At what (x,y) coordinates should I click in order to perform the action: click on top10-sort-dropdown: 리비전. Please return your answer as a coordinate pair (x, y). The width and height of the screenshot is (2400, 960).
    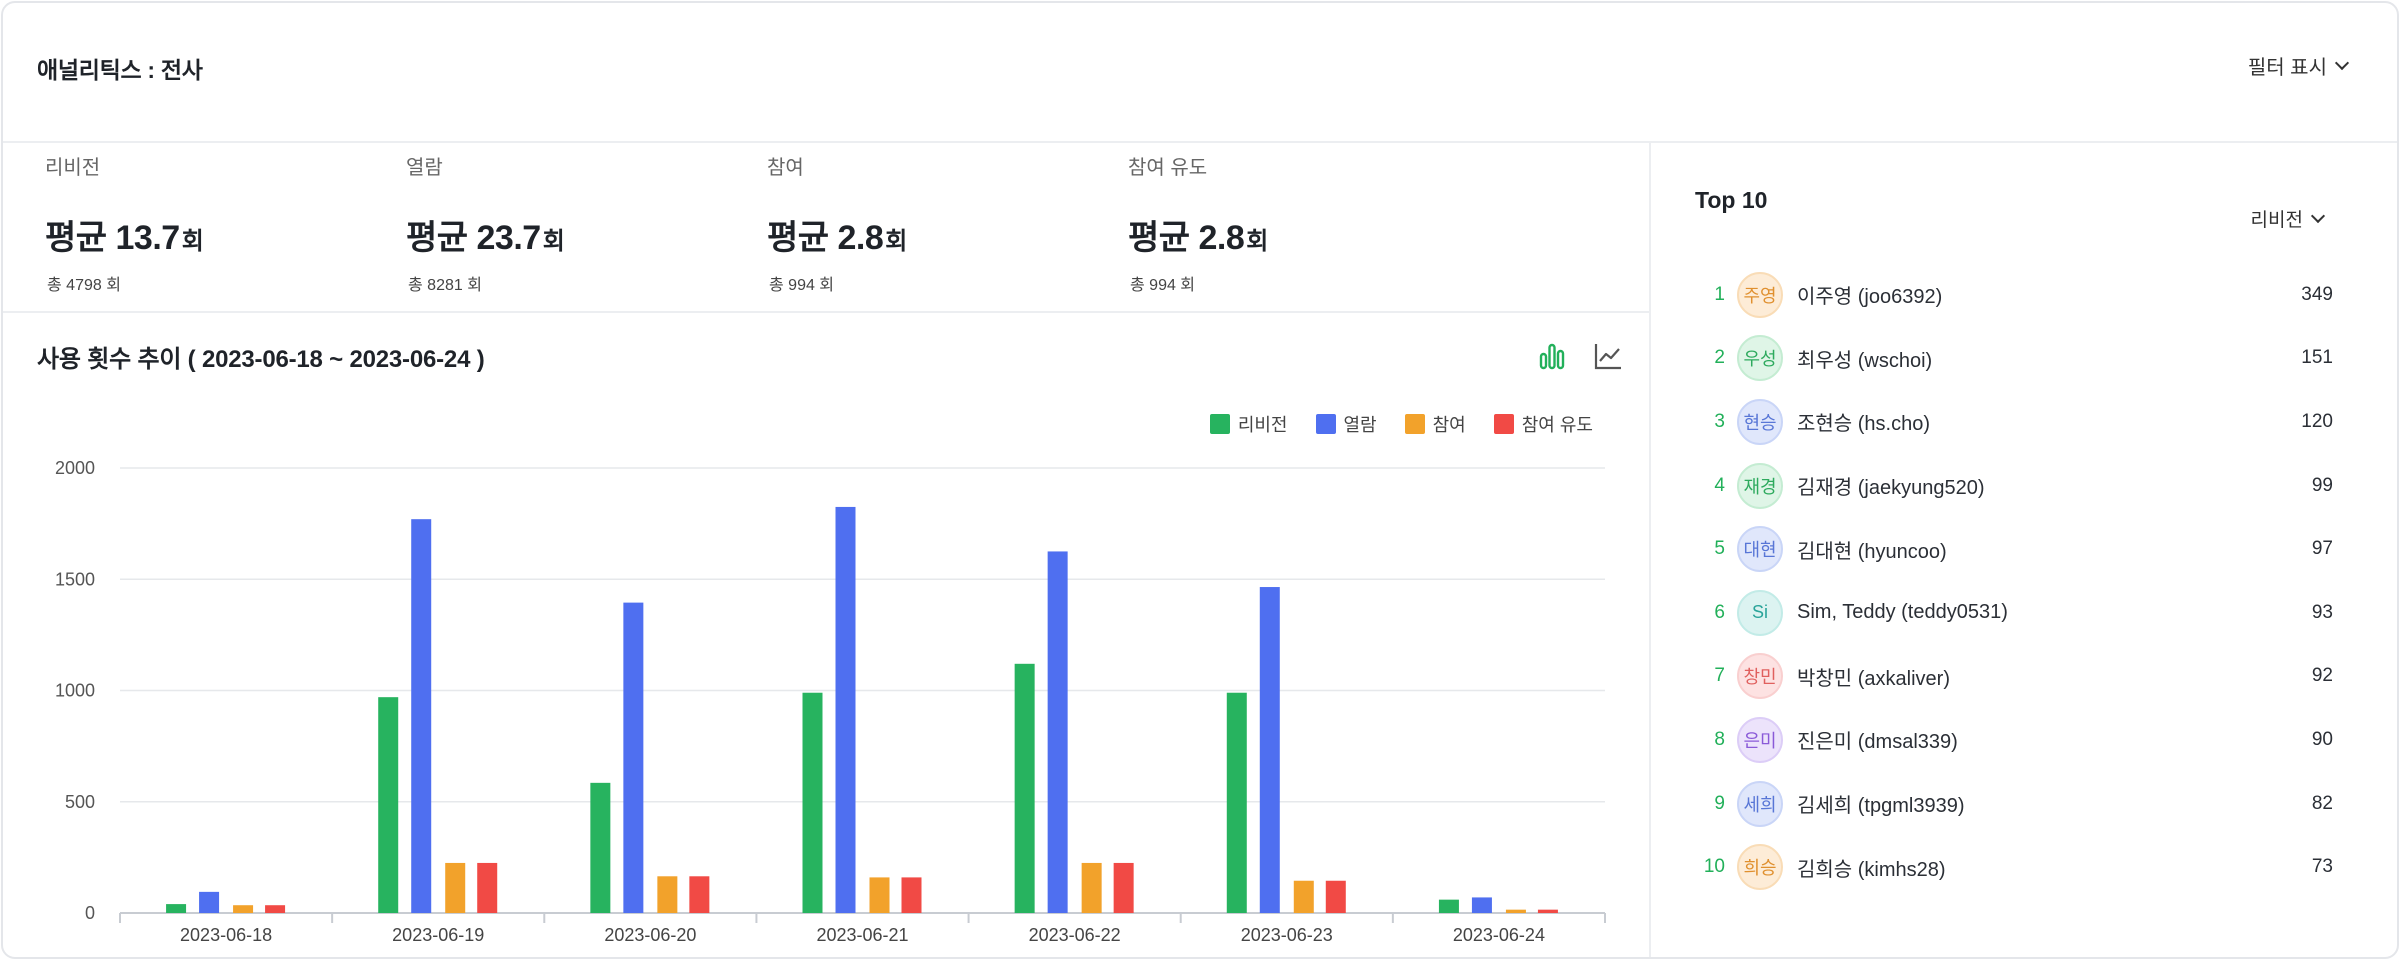
    Looking at the image, I should click on (2288, 218).